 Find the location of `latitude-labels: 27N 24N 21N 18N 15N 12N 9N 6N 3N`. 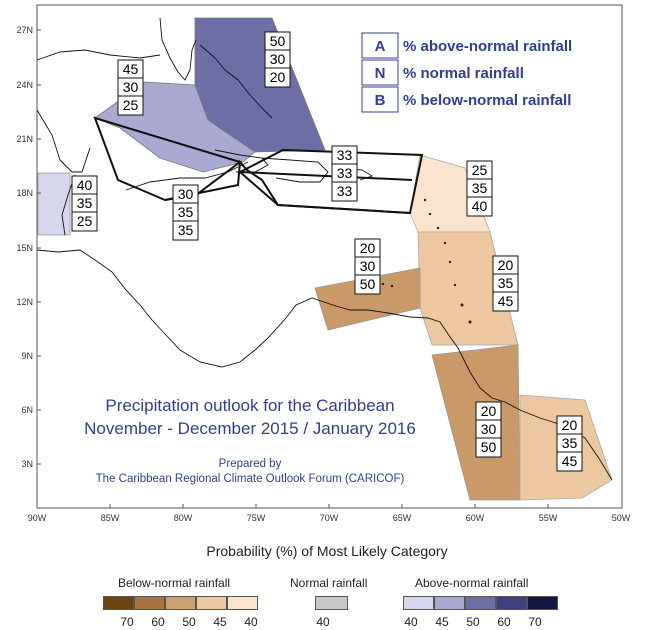

latitude-labels: 27N 24N 21N 18N 15N 12N 9N 6N 3N is located at coordinates (28, 247).